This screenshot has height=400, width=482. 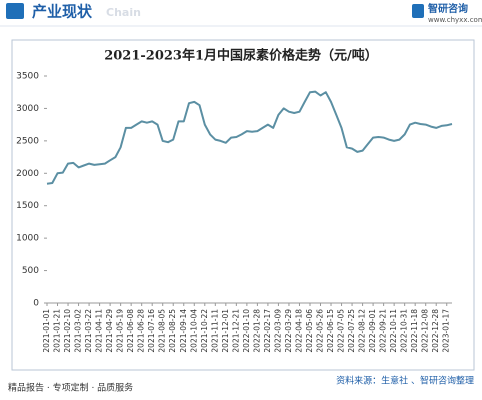 What do you see at coordinates (151, 331) in the screenshot?
I see `x-tick-label: 2021-07-16` at bounding box center [151, 331].